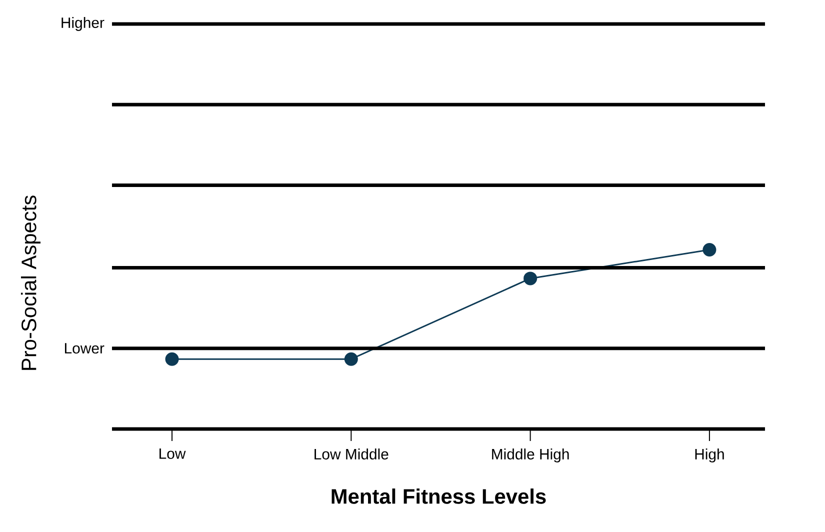  What do you see at coordinates (173, 453) in the screenshot?
I see `x-tick-label: Low` at bounding box center [173, 453].